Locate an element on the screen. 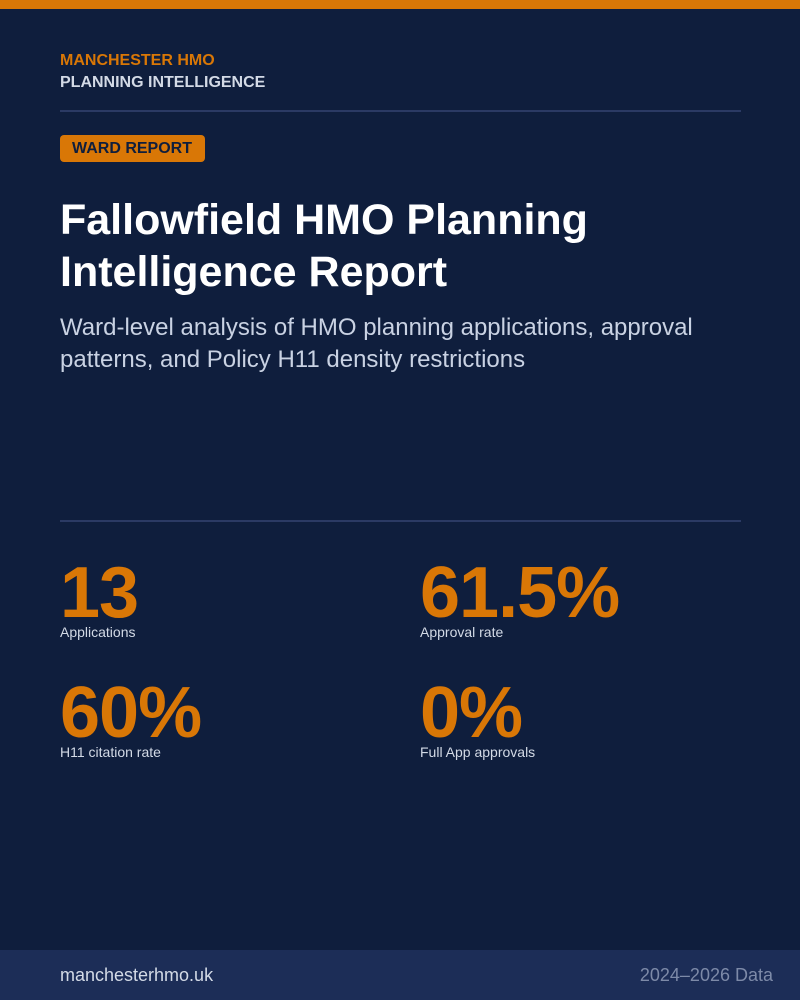 The height and width of the screenshot is (1000, 800). brand-name: MANCHESTER HMO is located at coordinates (137, 60).